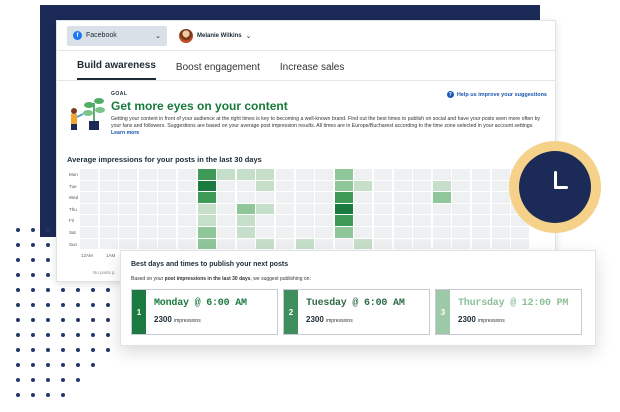 This screenshot has width=620, height=412. What do you see at coordinates (116, 70) in the screenshot?
I see `tab-build-awareness: Build awareness` at bounding box center [116, 70].